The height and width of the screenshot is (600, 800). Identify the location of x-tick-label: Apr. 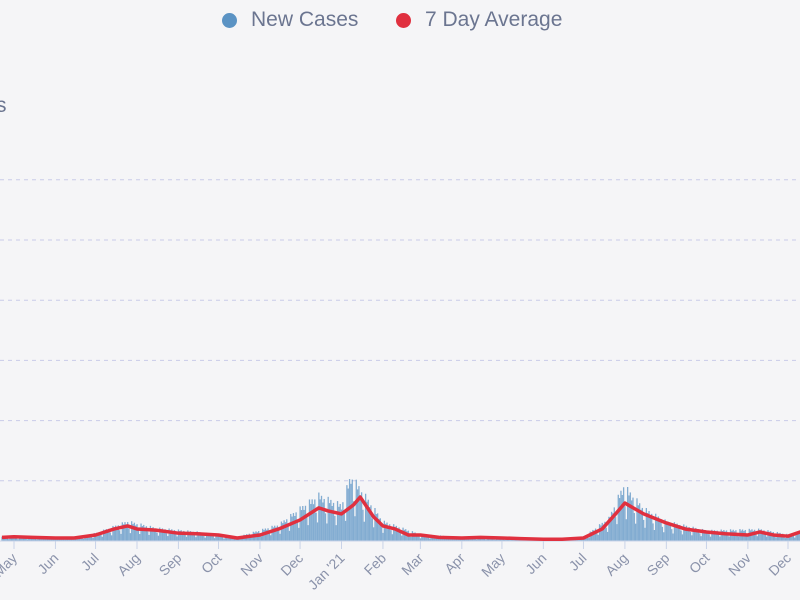
(454, 563).